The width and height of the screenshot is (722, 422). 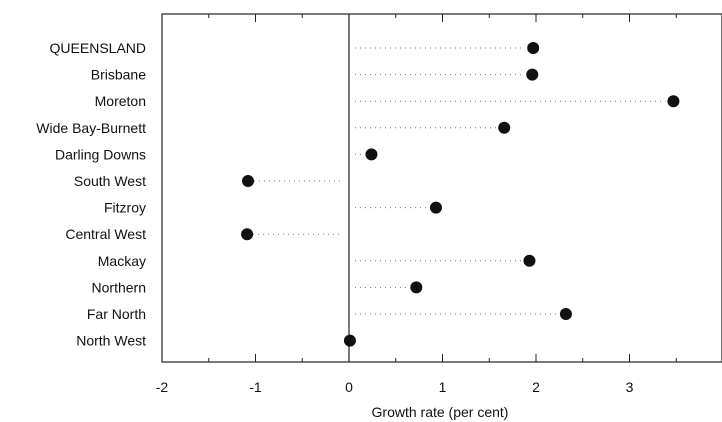 I want to click on x-axis-title: Growth rate (per cent), so click(x=440, y=412).